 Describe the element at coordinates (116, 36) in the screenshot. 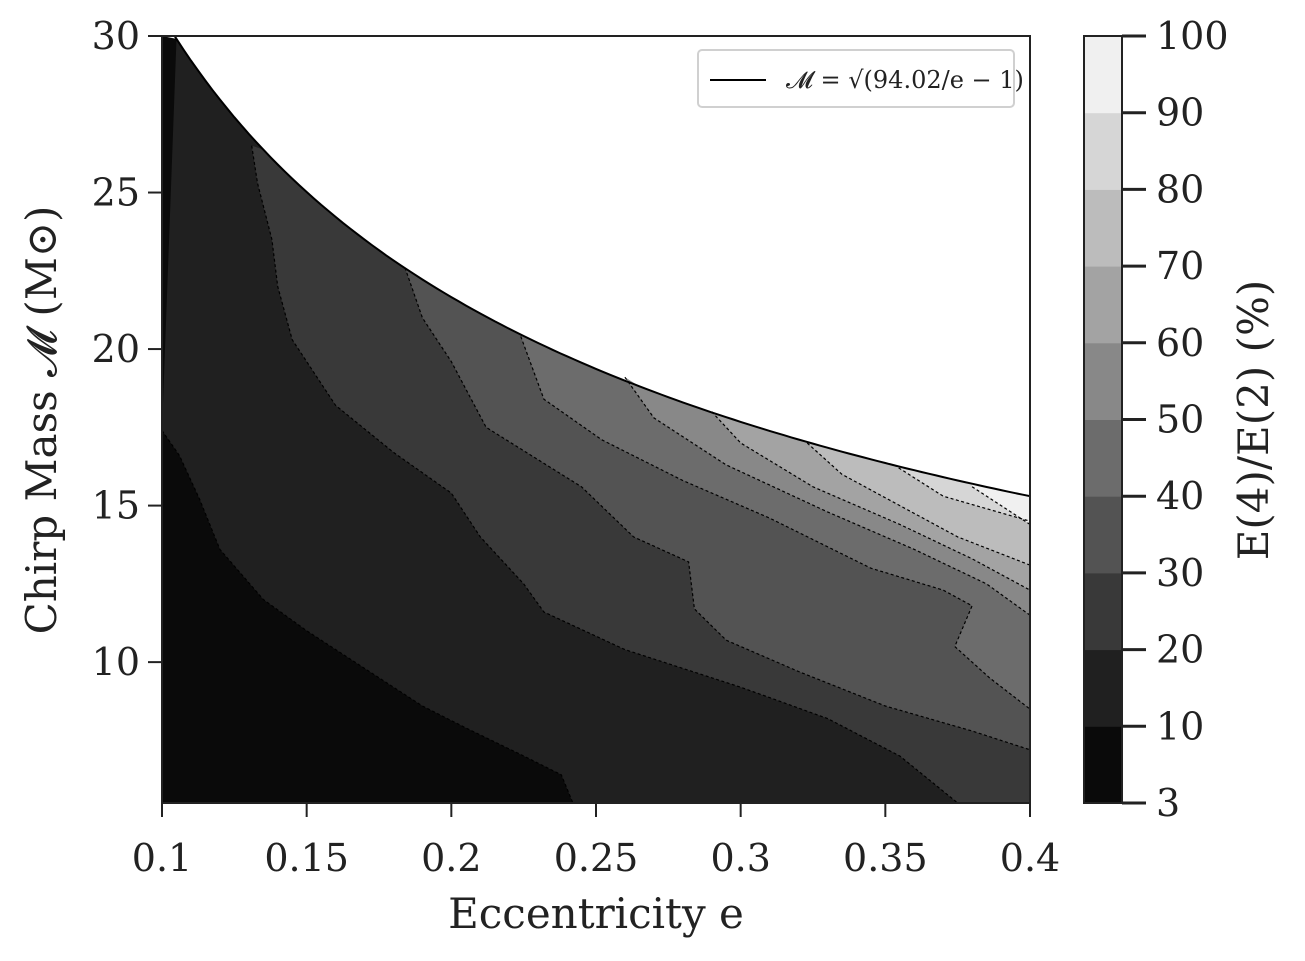

I see `y-tick-label: 30` at that location.